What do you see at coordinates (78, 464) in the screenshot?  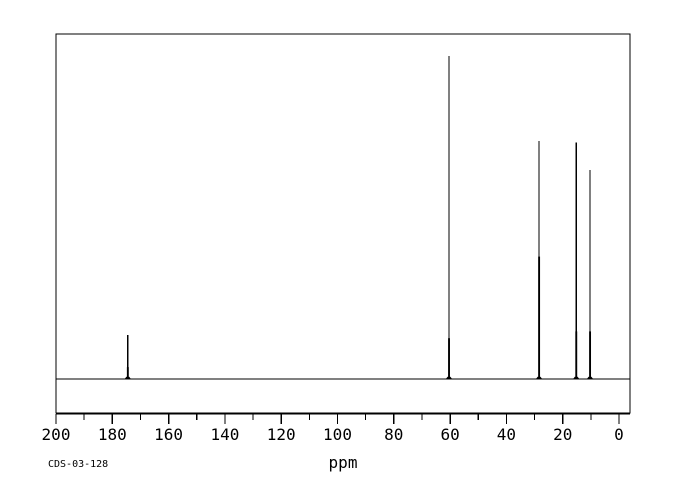 I see `sample-code-label: CDS-03-128` at bounding box center [78, 464].